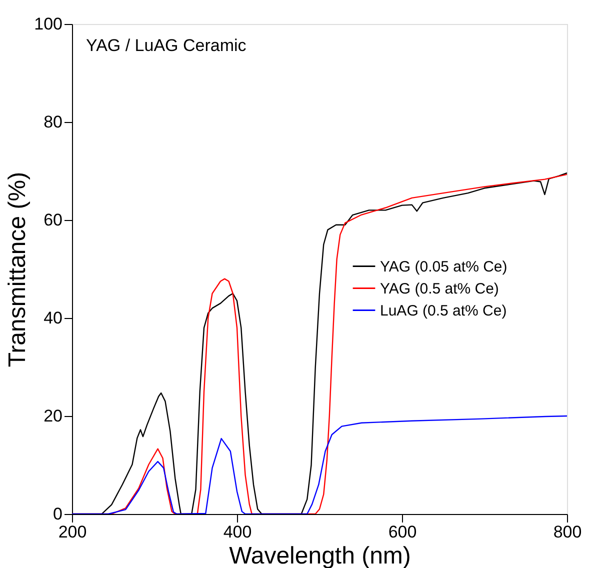  I want to click on x-tick-label: 400, so click(237, 532).